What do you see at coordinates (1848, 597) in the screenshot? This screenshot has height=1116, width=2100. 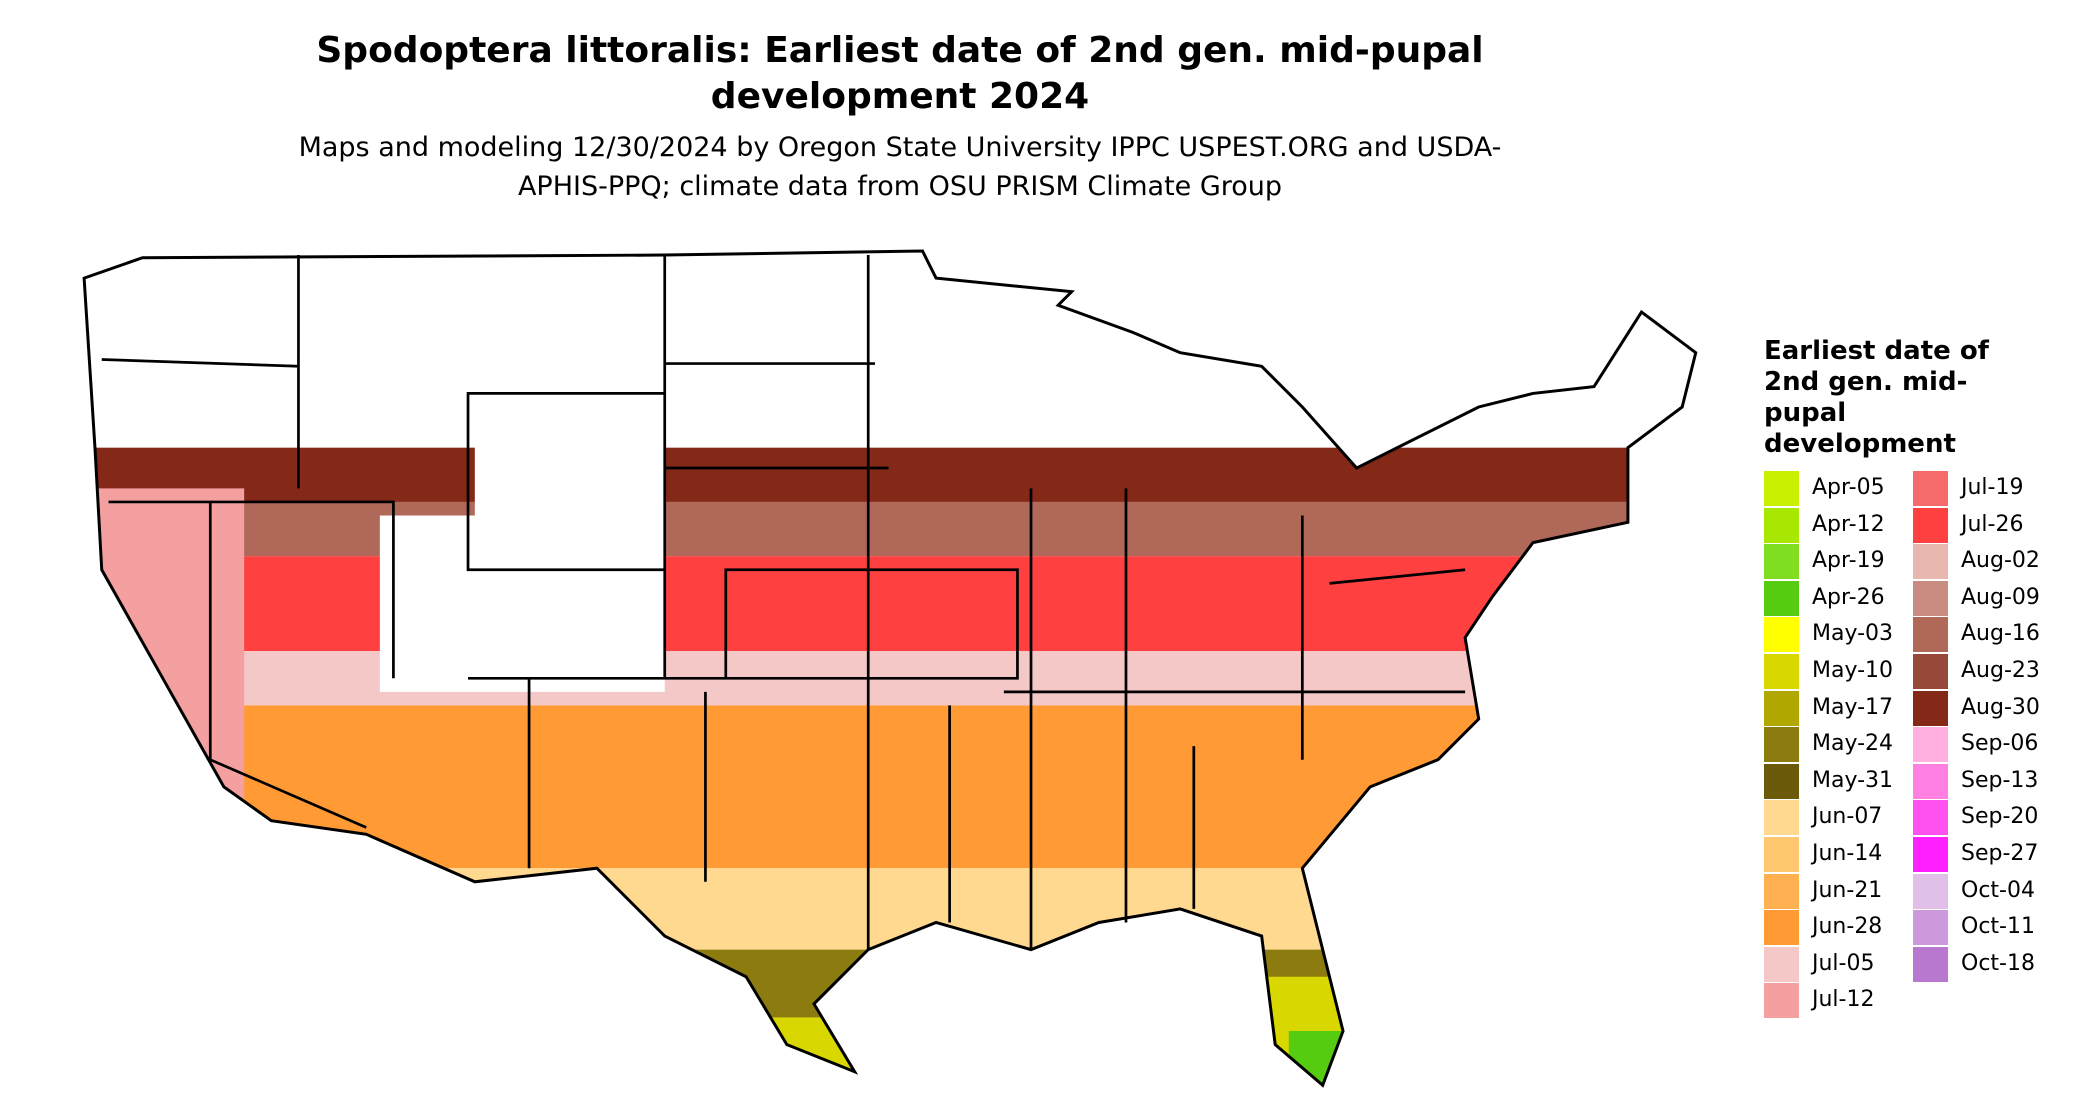 I see `legend-label: Apr-26` at bounding box center [1848, 597].